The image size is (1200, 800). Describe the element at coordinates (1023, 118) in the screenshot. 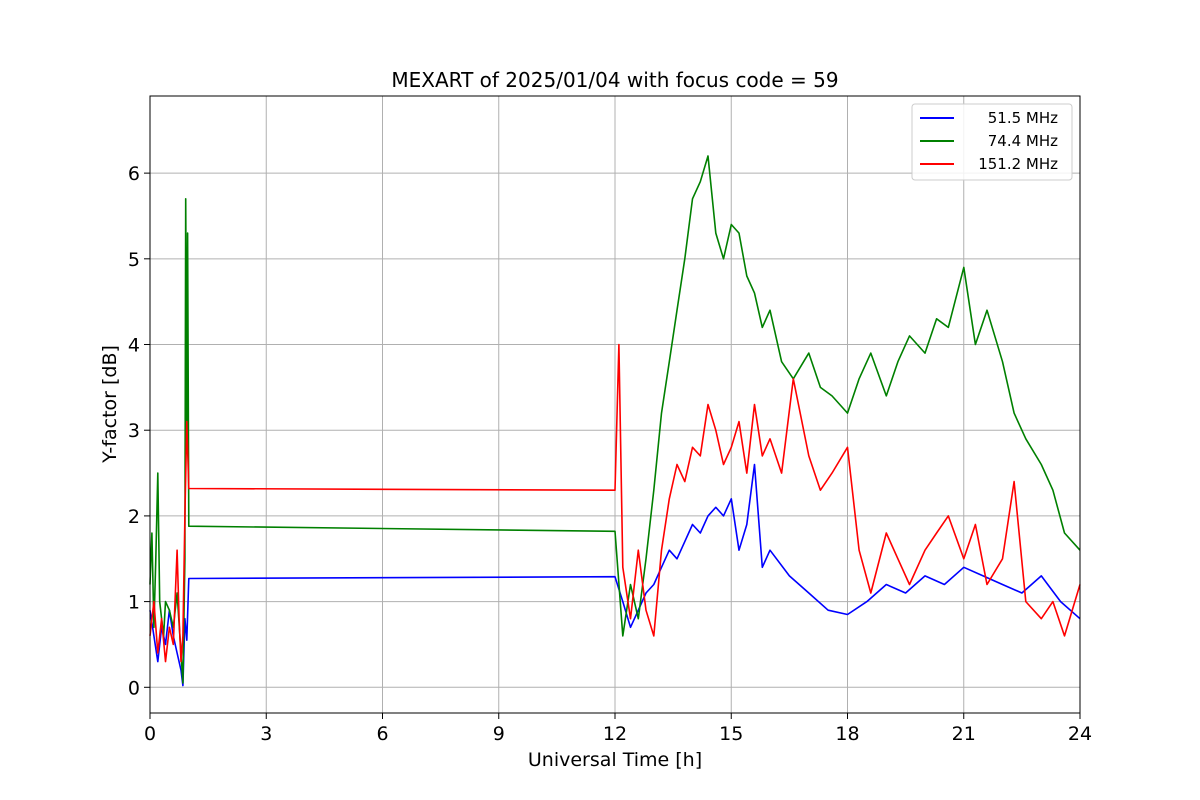

I see `legend-label-0: 51.5 MHz` at that location.